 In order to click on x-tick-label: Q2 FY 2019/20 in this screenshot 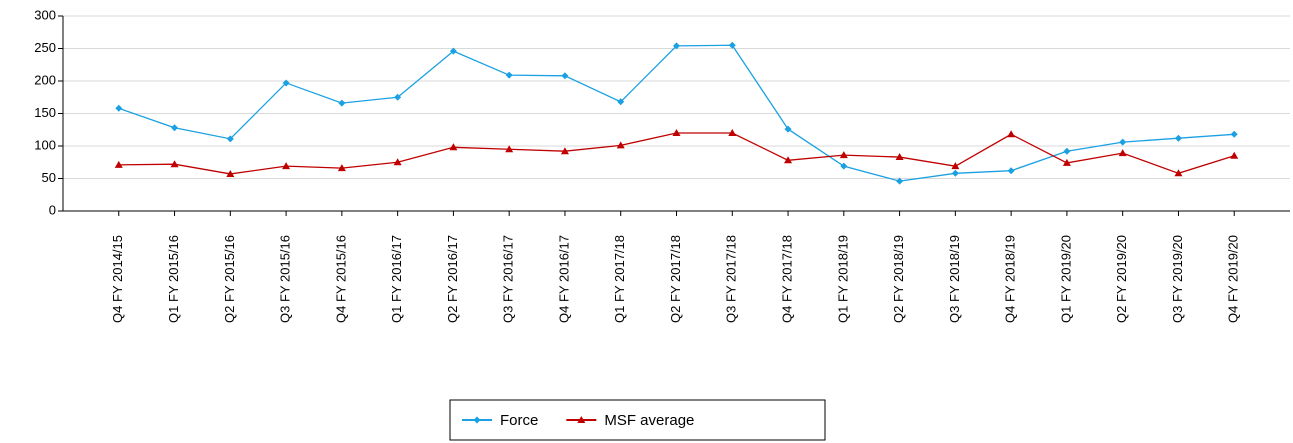, I will do `click(1121, 279)`.